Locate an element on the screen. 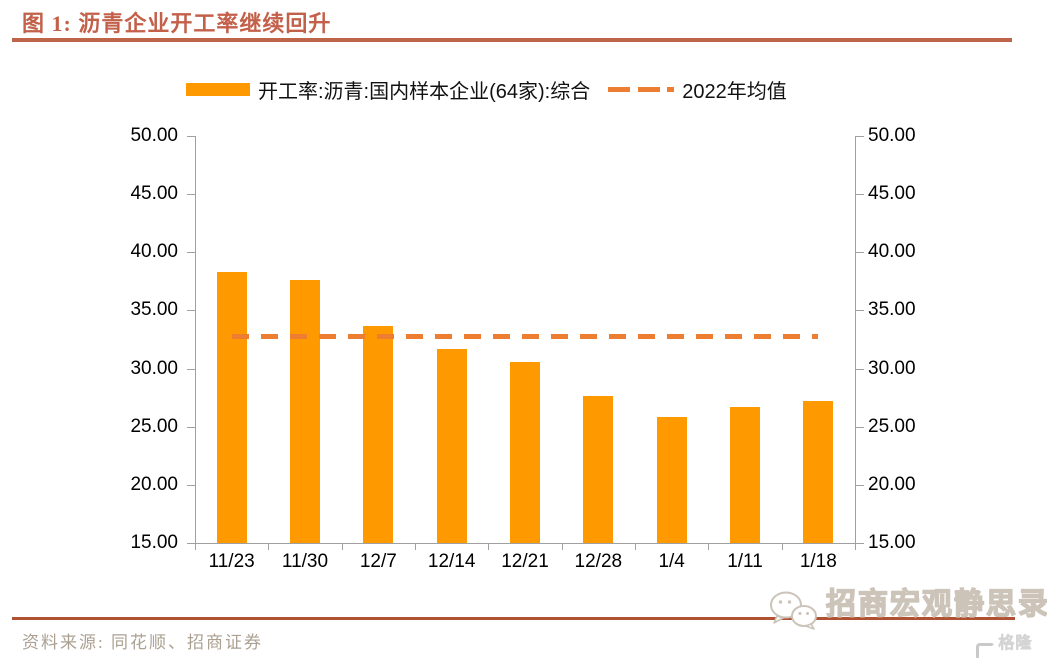  legend-bar-swatch is located at coordinates (218, 89).